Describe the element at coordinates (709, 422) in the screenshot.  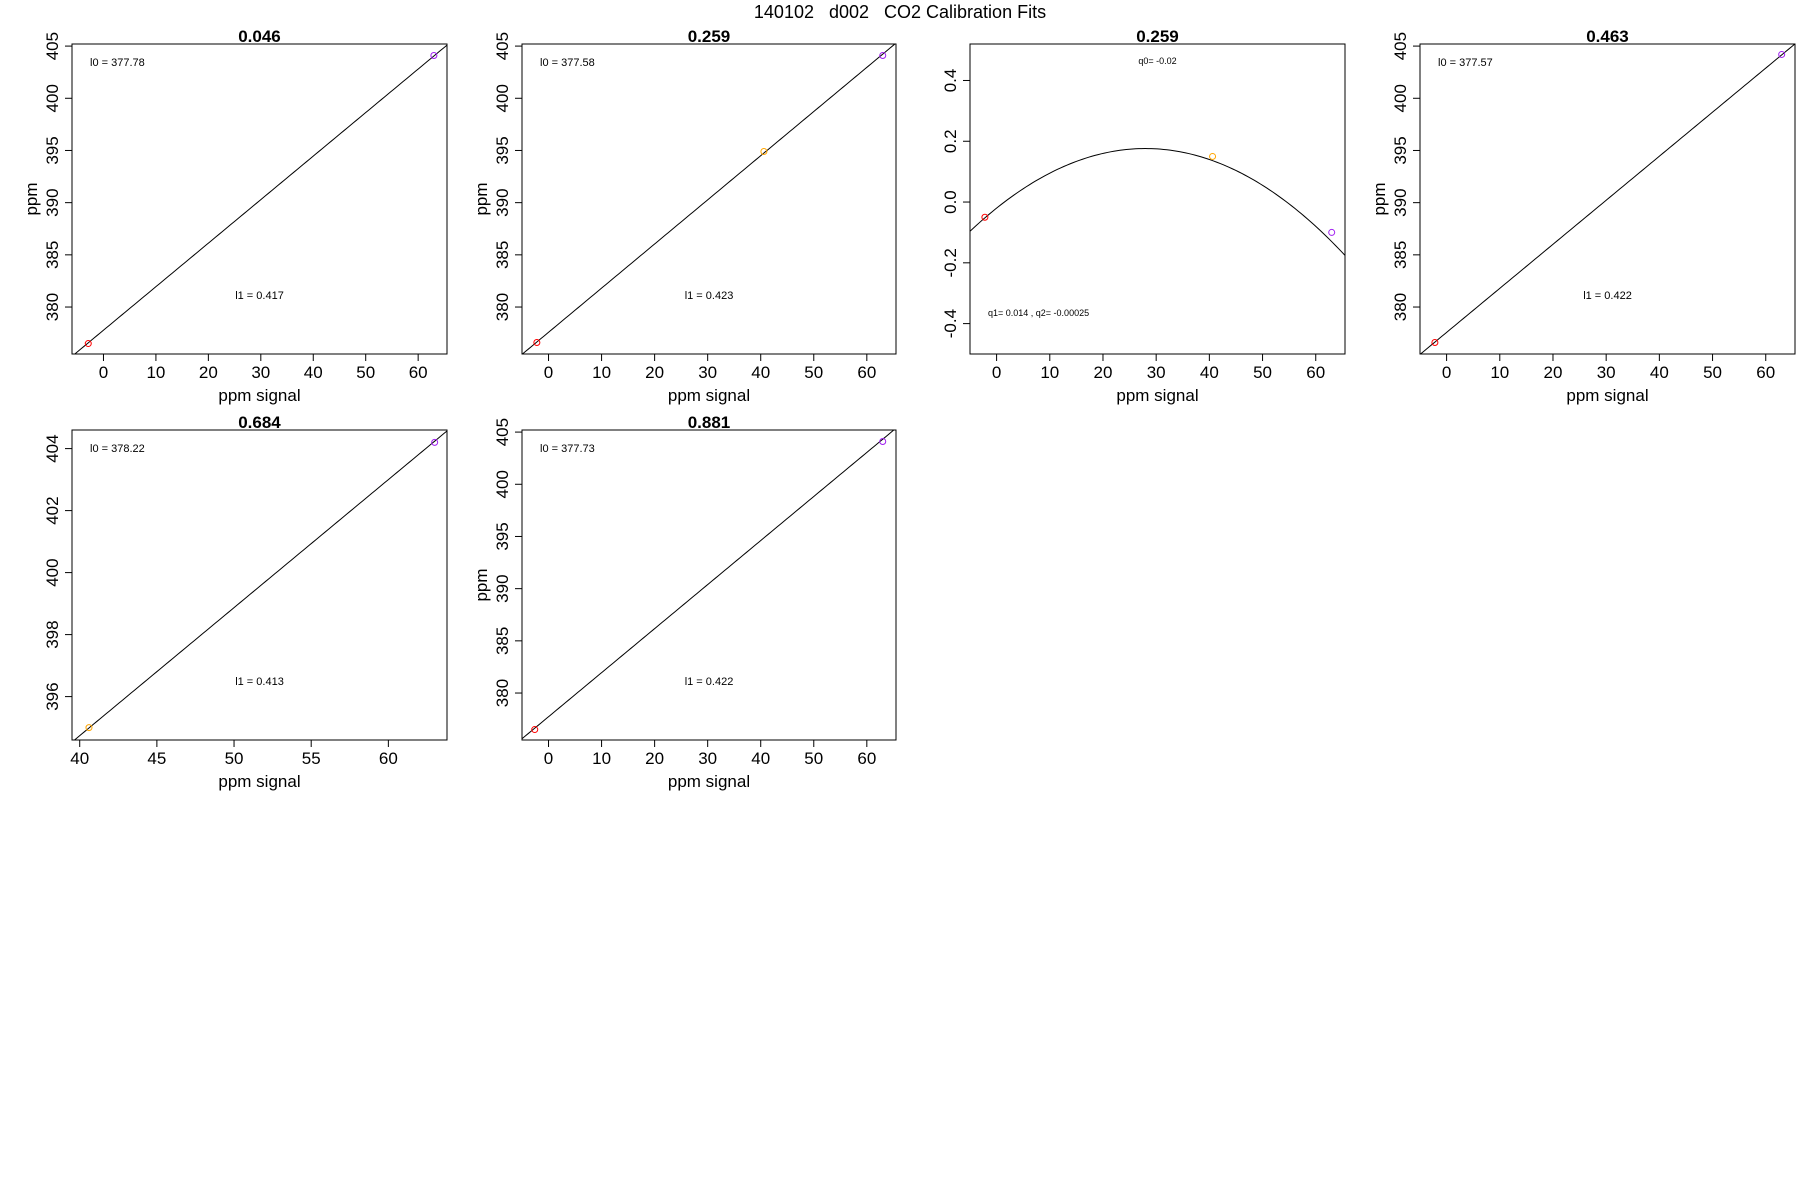
I see `panel-title: 0.881` at that location.